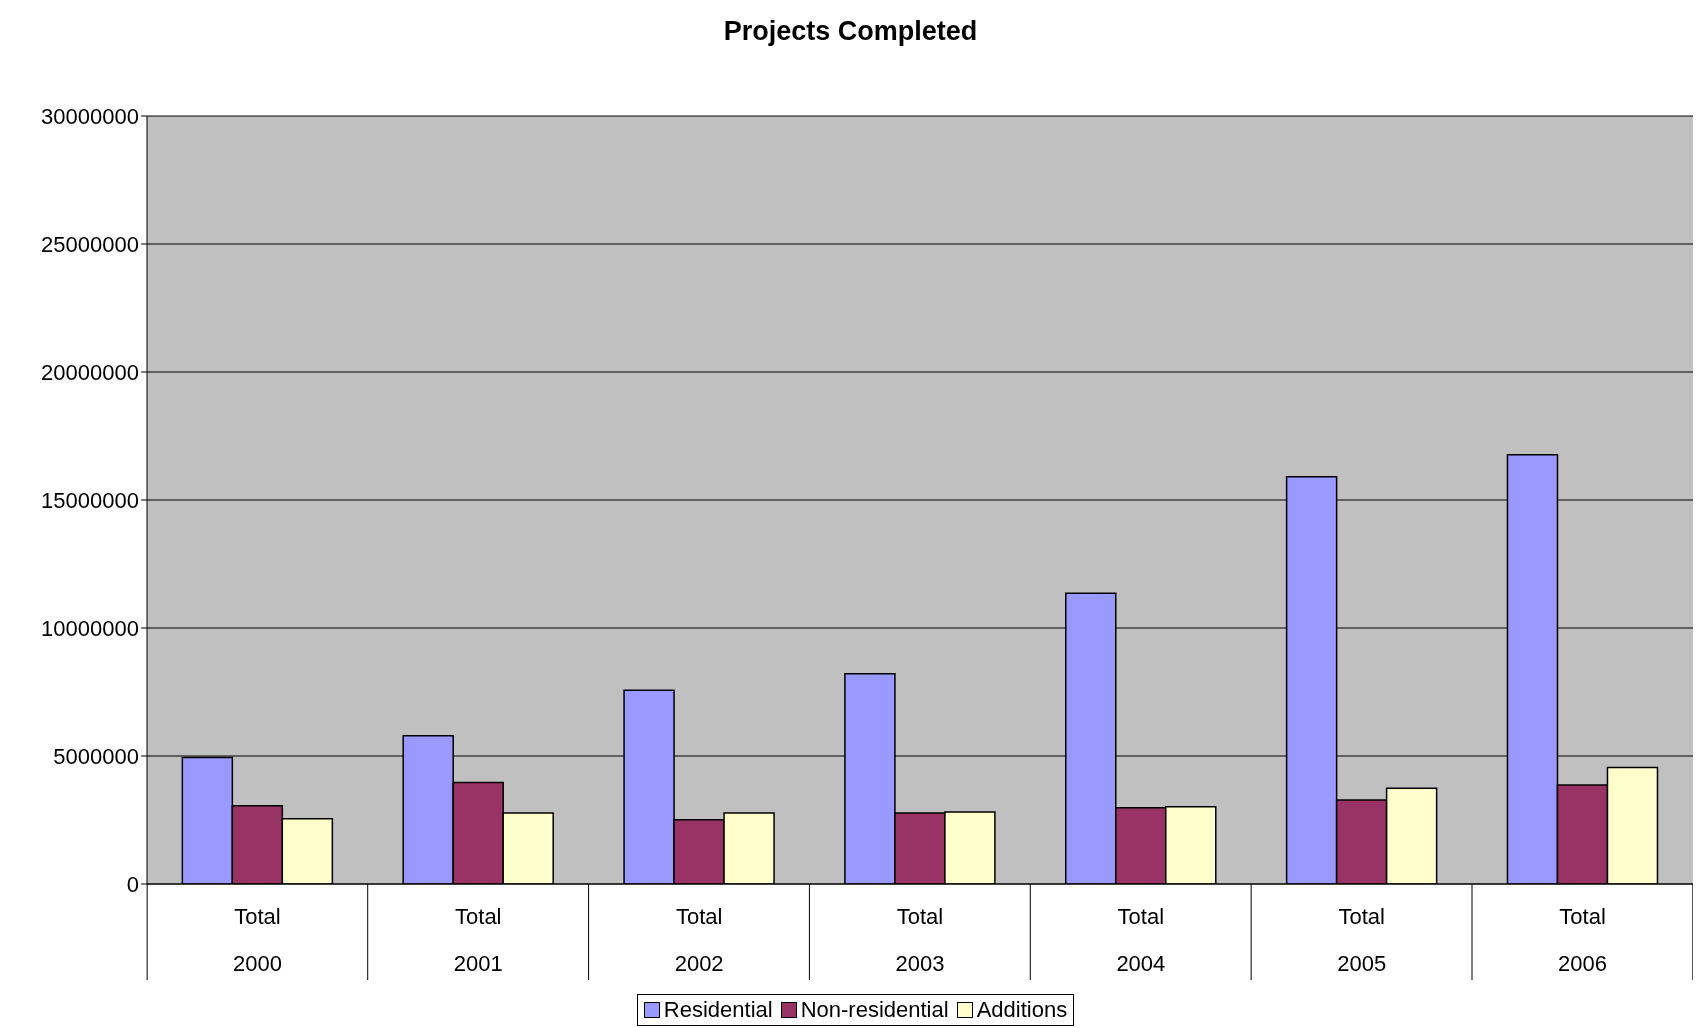  What do you see at coordinates (90, 116) in the screenshot?
I see `y-tick-label: 30000000` at bounding box center [90, 116].